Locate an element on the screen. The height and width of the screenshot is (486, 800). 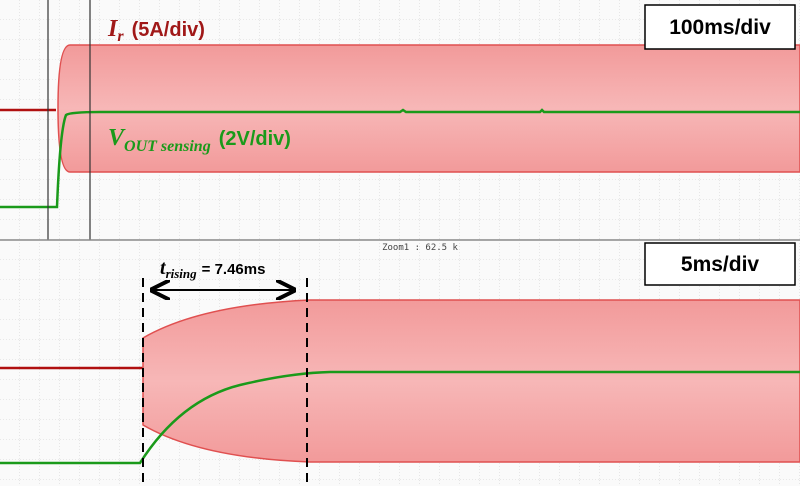
voltage-label: VOUT sensing (2V/div) is located at coordinates (199, 140).